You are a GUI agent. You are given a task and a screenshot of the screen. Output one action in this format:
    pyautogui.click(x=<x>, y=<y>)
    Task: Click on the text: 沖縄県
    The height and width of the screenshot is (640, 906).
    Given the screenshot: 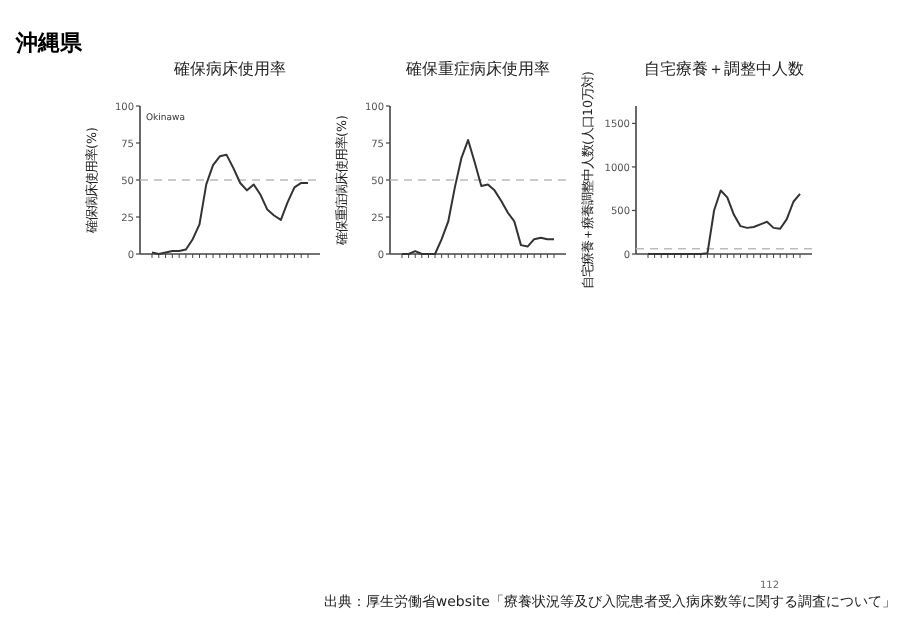 What is the action you would take?
    pyautogui.click(x=49, y=43)
    